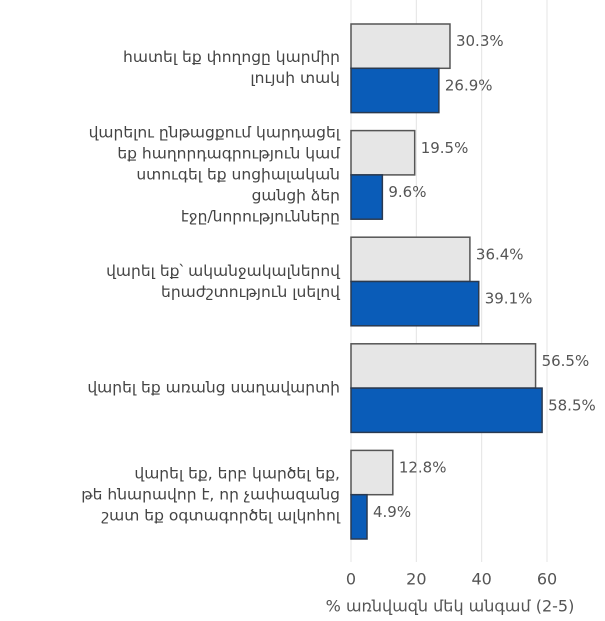  I want to click on value-label: 30.3%, so click(480, 41).